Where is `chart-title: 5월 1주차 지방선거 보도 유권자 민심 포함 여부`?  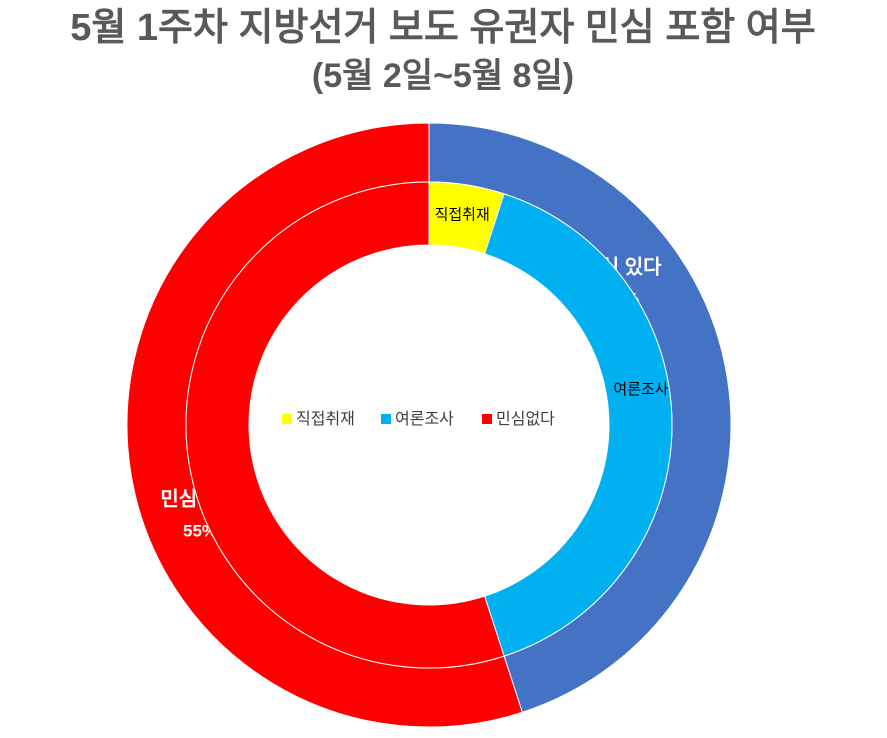 chart-title: 5월 1주차 지방선거 보도 유권자 민심 포함 여부 is located at coordinates (442, 28).